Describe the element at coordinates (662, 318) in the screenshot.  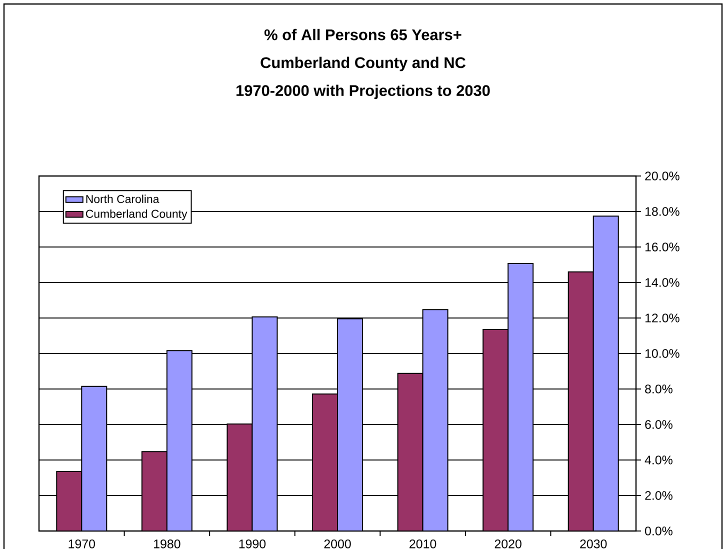
I see `y-tick-label: 12.0%` at that location.